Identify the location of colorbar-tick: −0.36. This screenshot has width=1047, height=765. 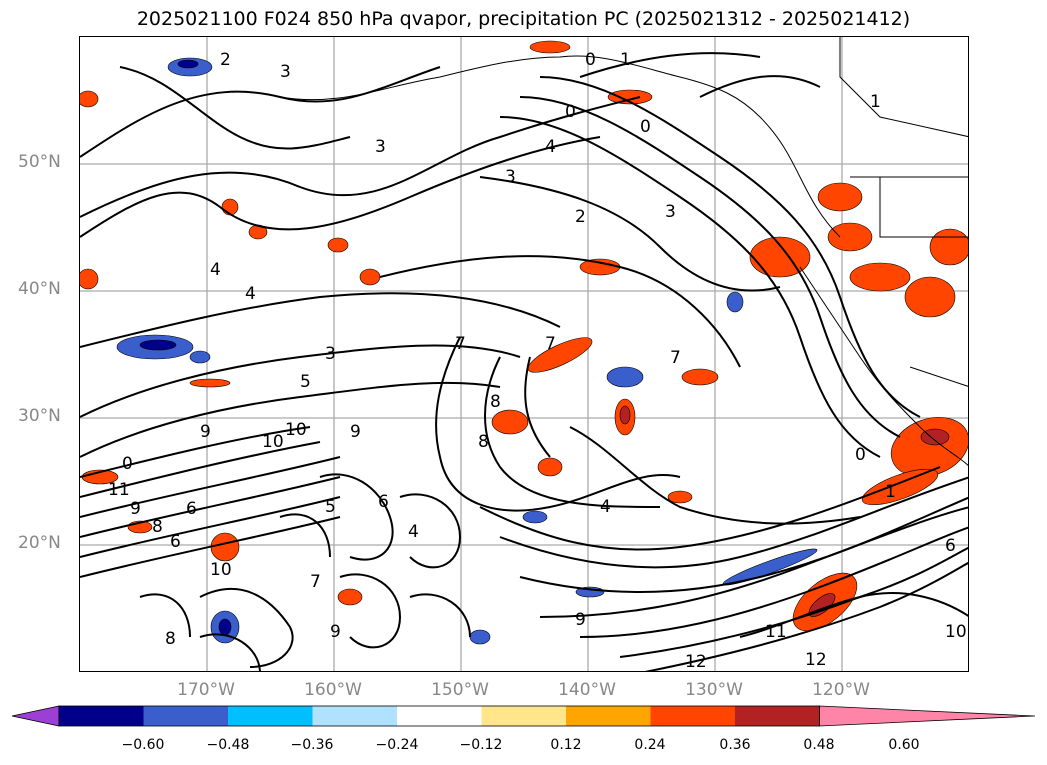
(312, 745).